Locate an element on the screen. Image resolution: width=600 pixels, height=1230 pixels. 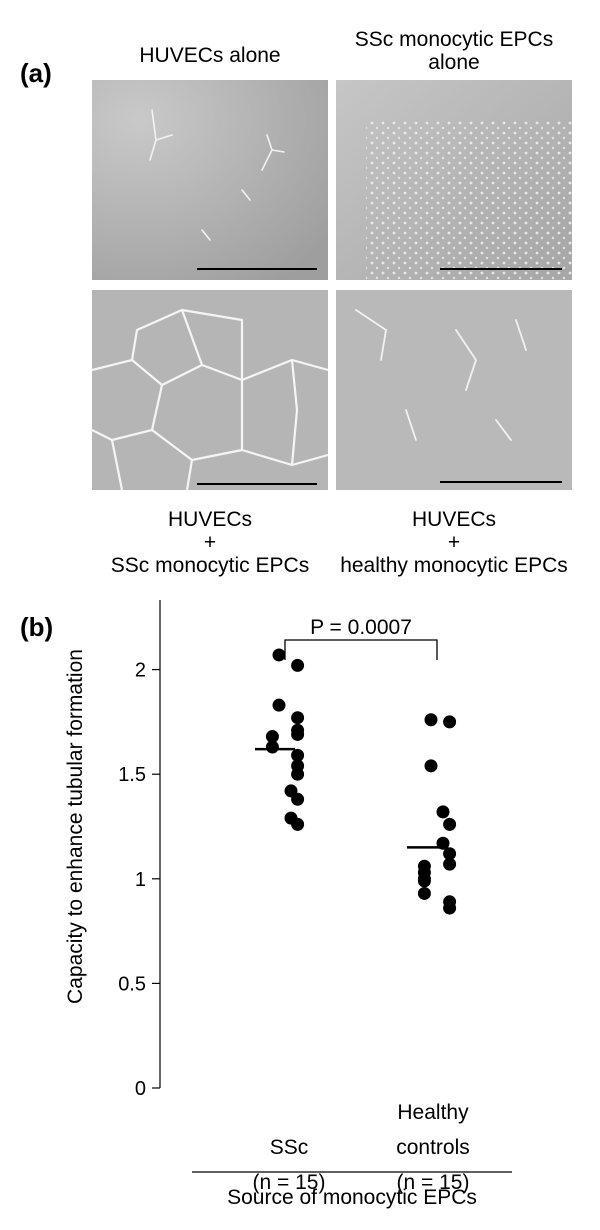
y-axis-label: Capacity to enhance tubular formation is located at coordinates (75, 826).